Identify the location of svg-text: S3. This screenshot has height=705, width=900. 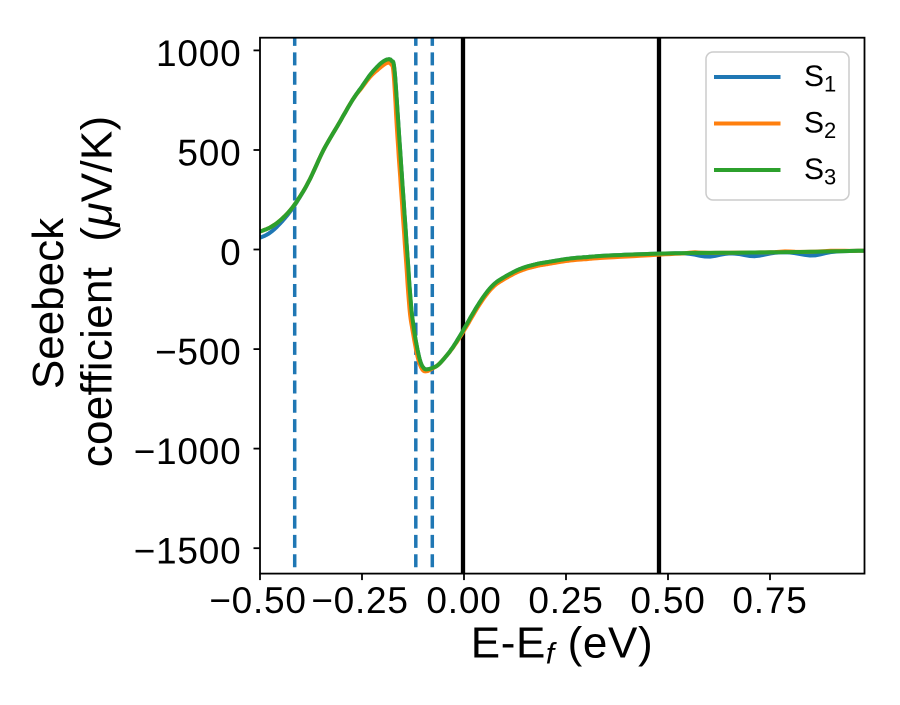
(820, 171).